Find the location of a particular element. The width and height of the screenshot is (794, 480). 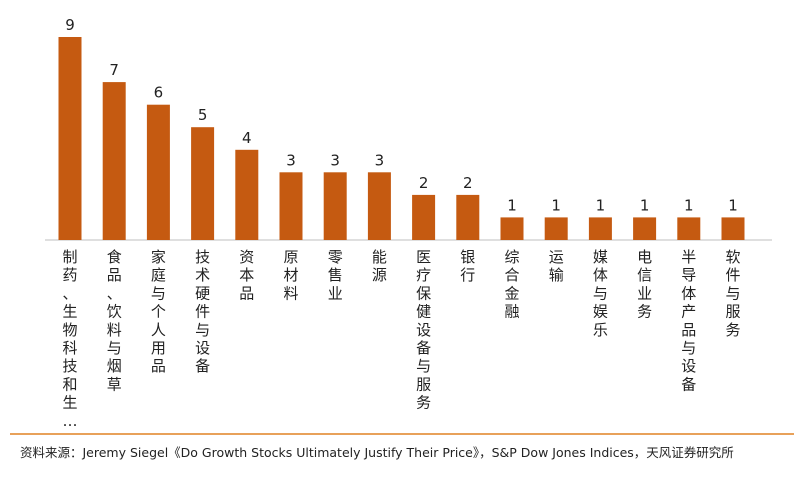

value-label-7: 3 is located at coordinates (380, 160).